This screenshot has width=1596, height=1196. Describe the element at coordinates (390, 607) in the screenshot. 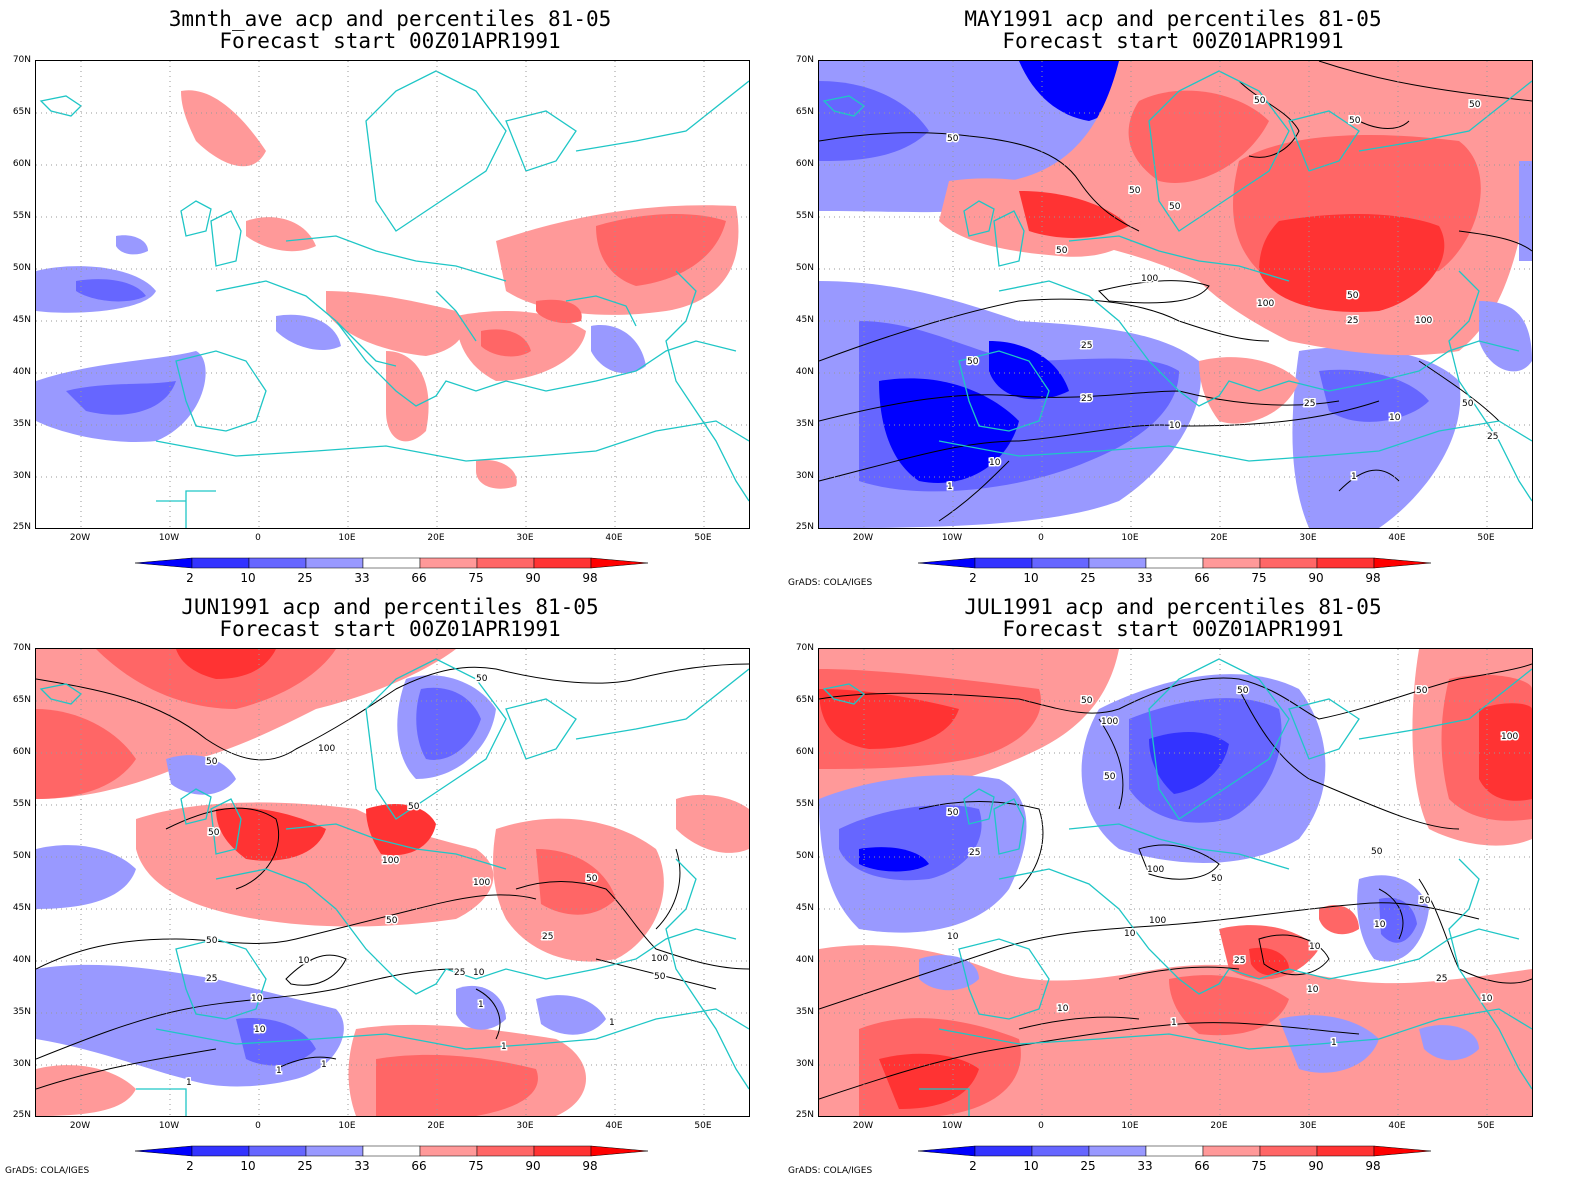

I see `panel-title: JUN1991 acp and percentiles 81-05` at that location.